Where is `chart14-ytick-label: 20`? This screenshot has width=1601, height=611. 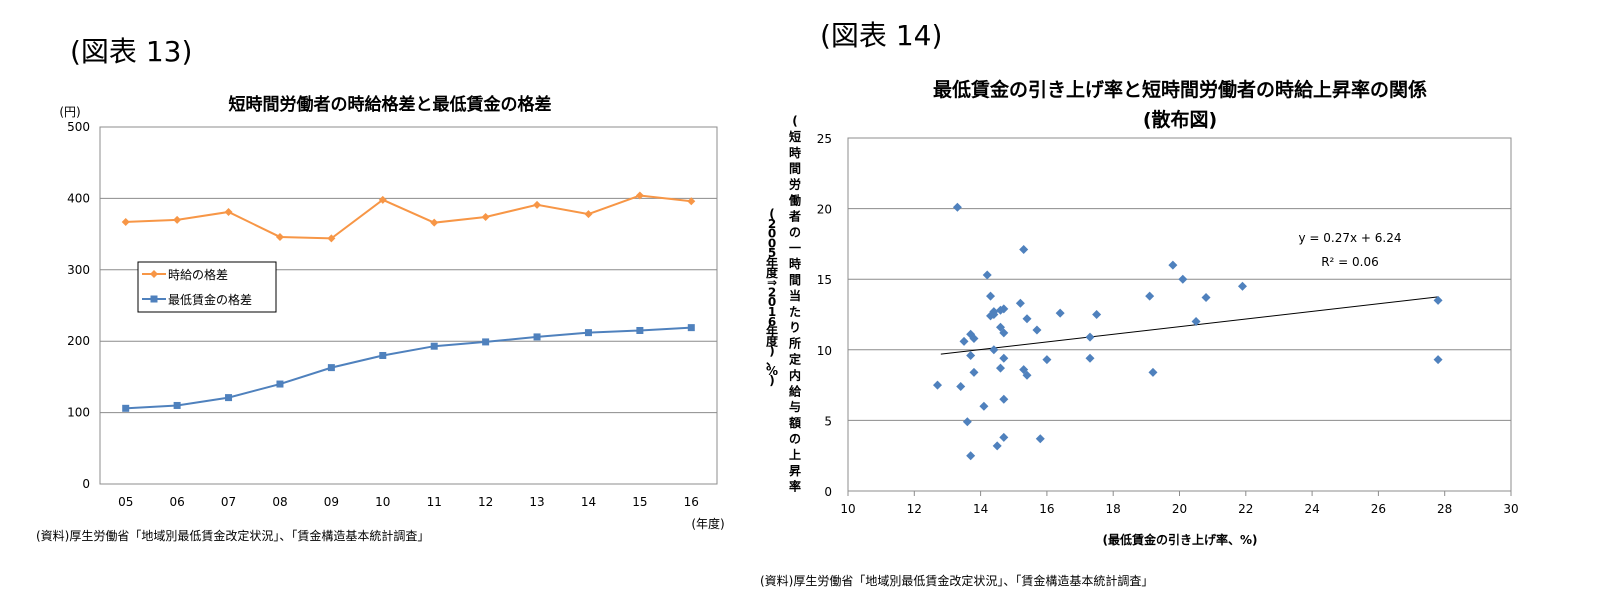 chart14-ytick-label: 20 is located at coordinates (824, 210).